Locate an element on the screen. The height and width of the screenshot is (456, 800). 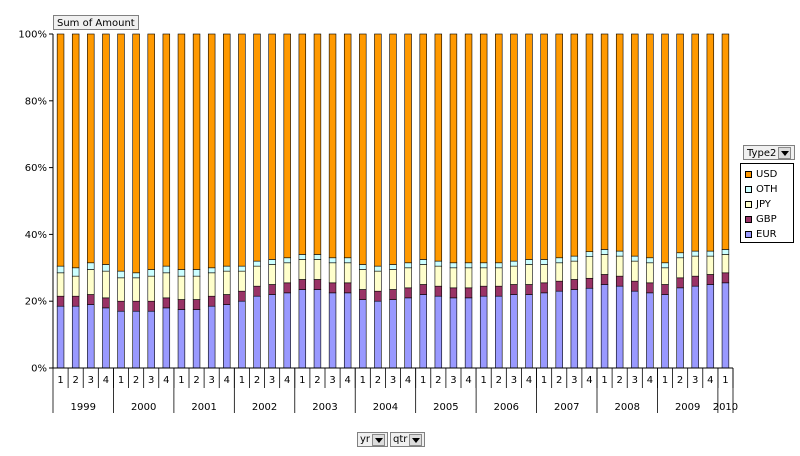
legend-label: USD is located at coordinates (767, 174).